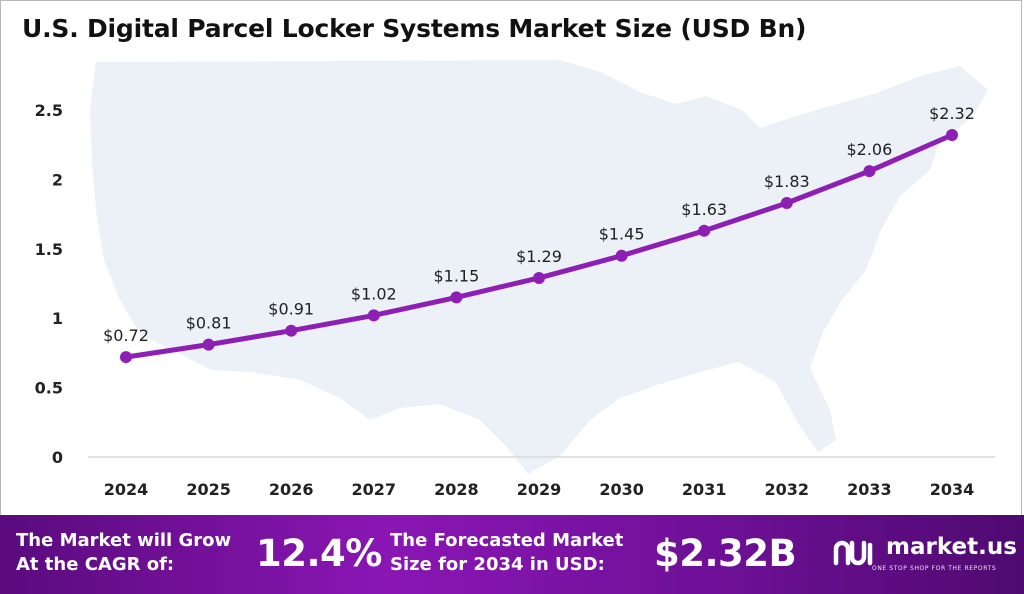 The height and width of the screenshot is (594, 1024). What do you see at coordinates (952, 113) in the screenshot?
I see `data-label: $2.32` at bounding box center [952, 113].